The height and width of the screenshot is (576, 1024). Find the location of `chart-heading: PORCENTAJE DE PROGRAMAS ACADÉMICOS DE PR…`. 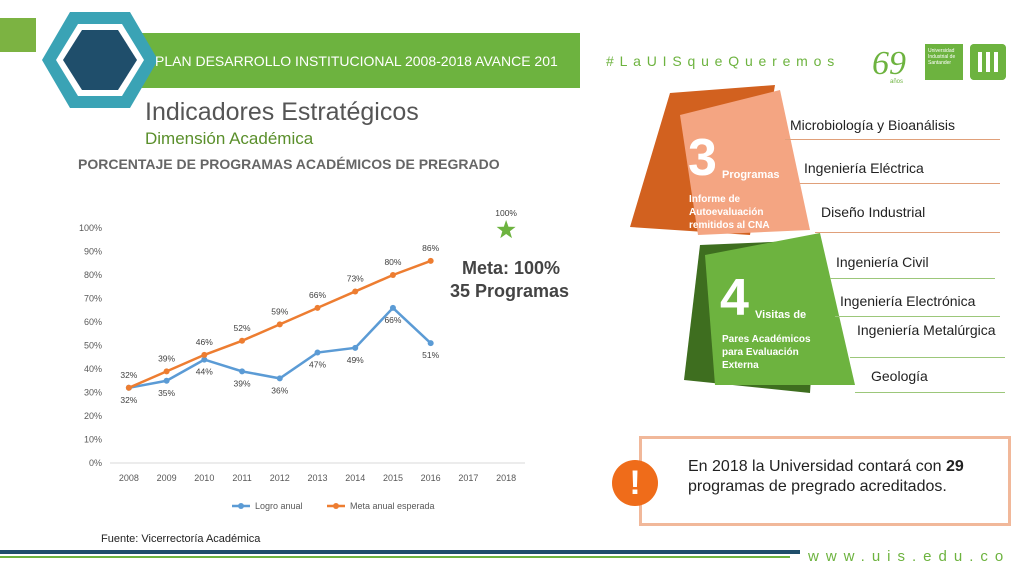

chart-heading: PORCENTAJE DE PROGRAMAS ACADÉMICOS DE PR… is located at coordinates (289, 164).